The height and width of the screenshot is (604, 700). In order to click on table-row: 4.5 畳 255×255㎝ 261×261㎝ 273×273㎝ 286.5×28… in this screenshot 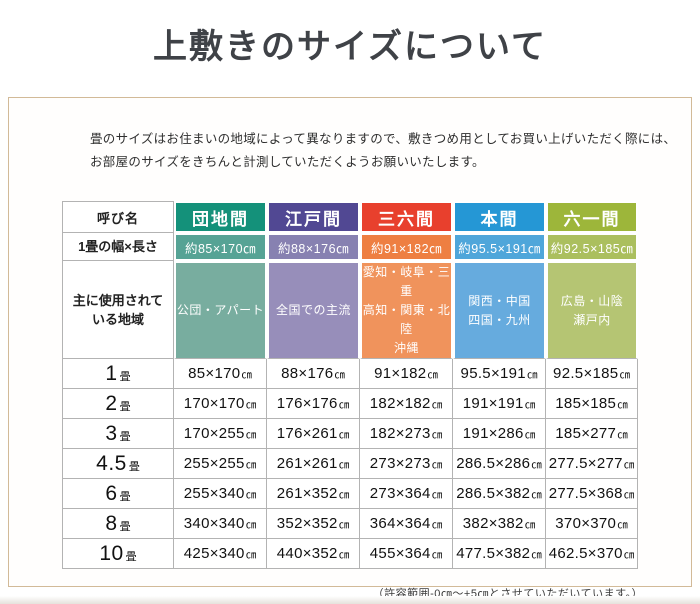, I will do `click(350, 464)`.